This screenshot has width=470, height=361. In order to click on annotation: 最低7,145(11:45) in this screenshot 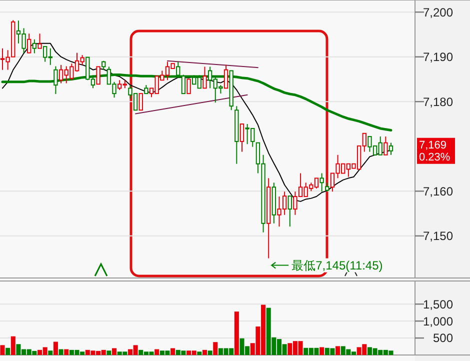, I will do `click(337, 265)`.